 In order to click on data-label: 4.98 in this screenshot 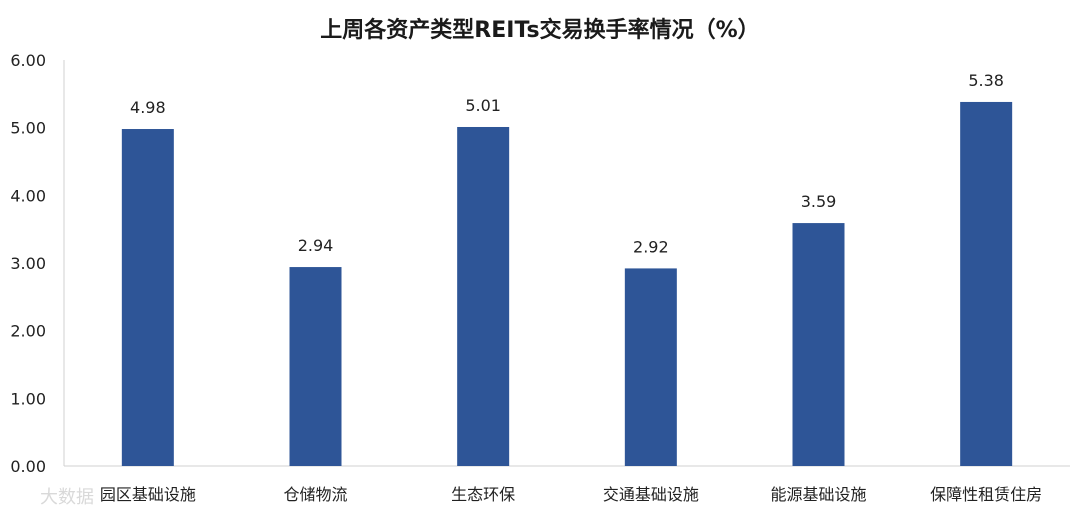, I will do `click(148, 107)`.